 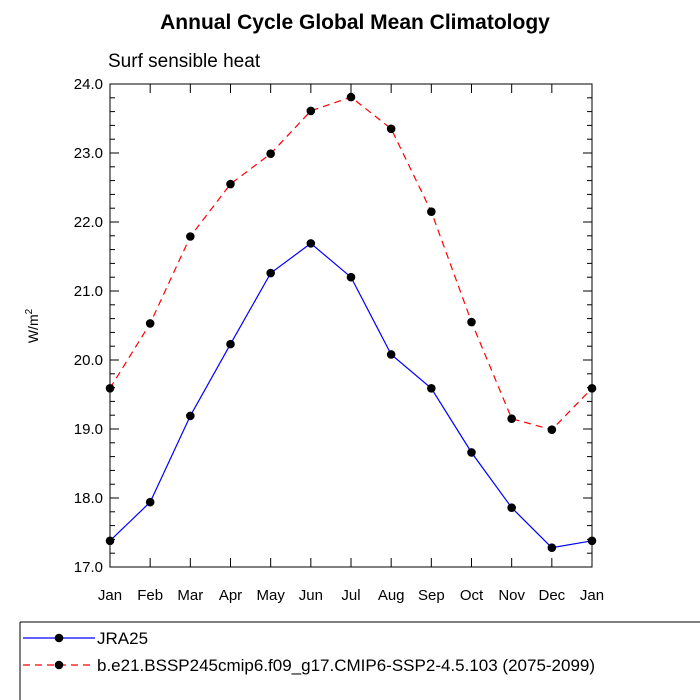 I want to click on x-tick-label: Feb, so click(x=150, y=595).